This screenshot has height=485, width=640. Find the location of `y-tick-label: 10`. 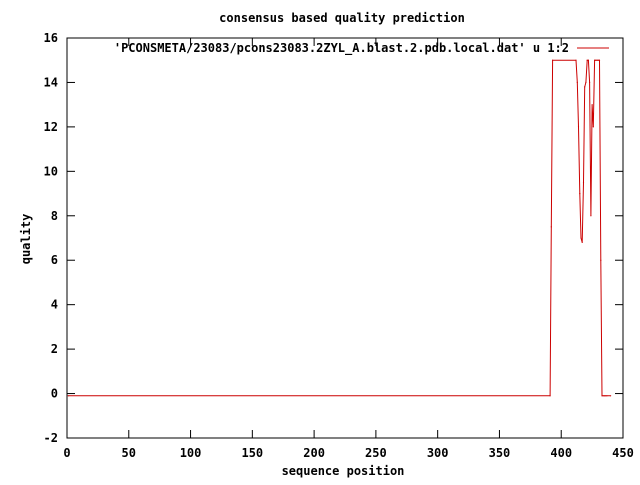

y-tick-label: 10 is located at coordinates (51, 171).